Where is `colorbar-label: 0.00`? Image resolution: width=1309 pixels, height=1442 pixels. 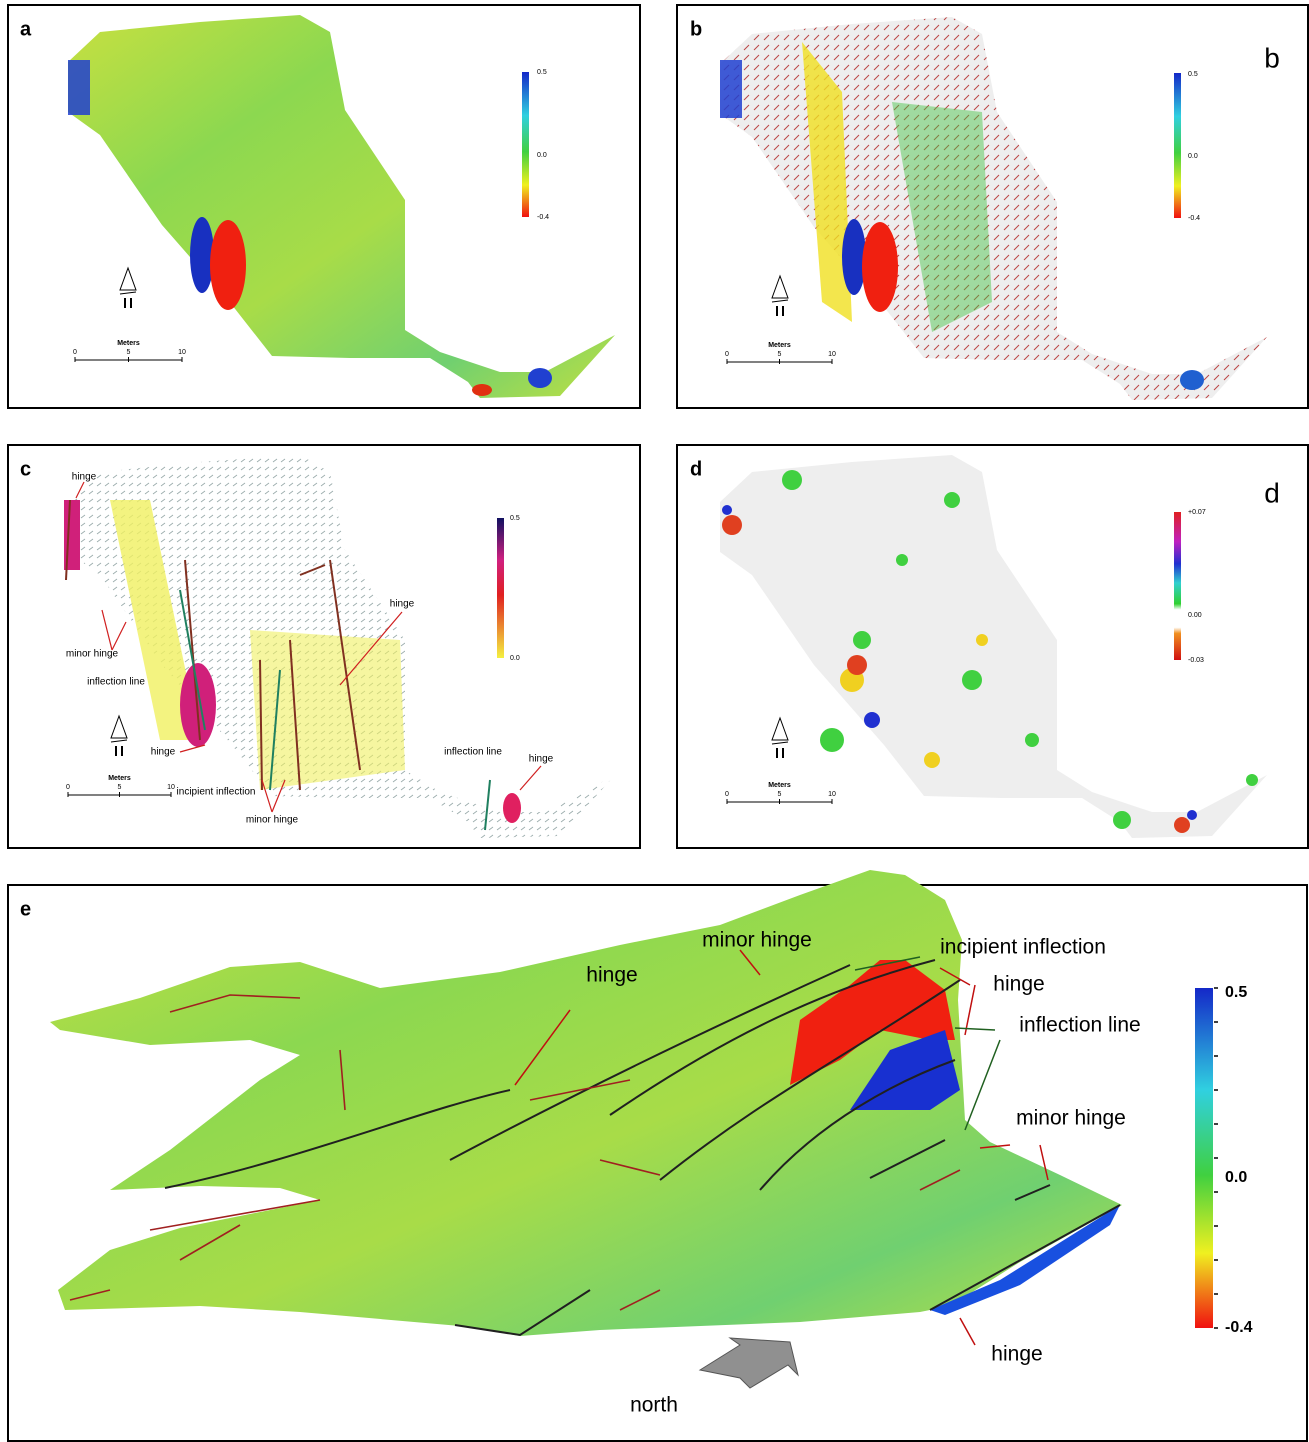
colorbar-label: 0.00 is located at coordinates (1195, 615).